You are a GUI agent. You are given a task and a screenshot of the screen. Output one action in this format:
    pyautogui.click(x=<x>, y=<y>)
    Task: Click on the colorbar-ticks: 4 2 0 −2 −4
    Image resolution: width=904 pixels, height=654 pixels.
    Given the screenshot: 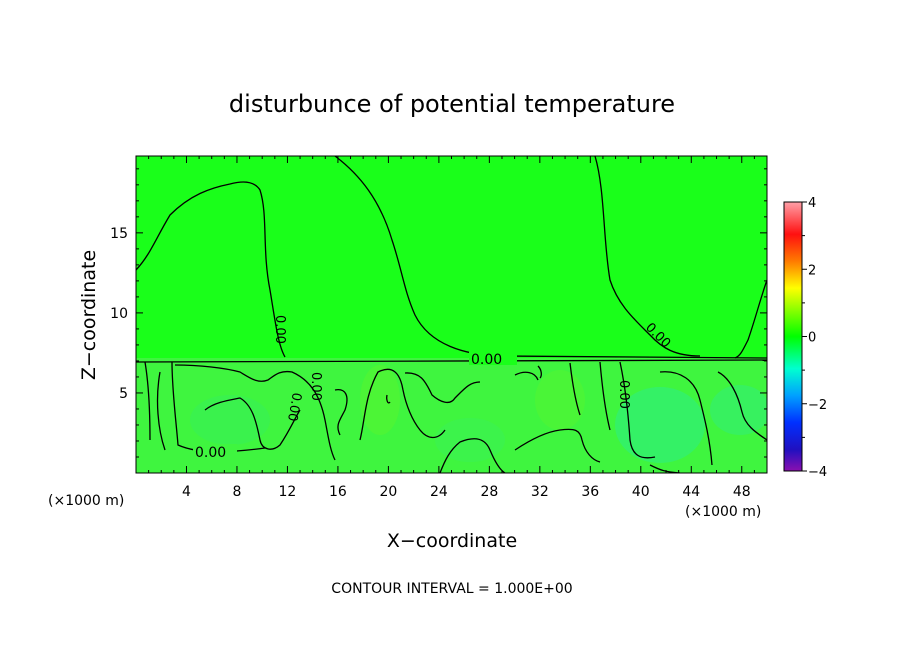 What is the action you would take?
    pyautogui.click(x=814, y=338)
    